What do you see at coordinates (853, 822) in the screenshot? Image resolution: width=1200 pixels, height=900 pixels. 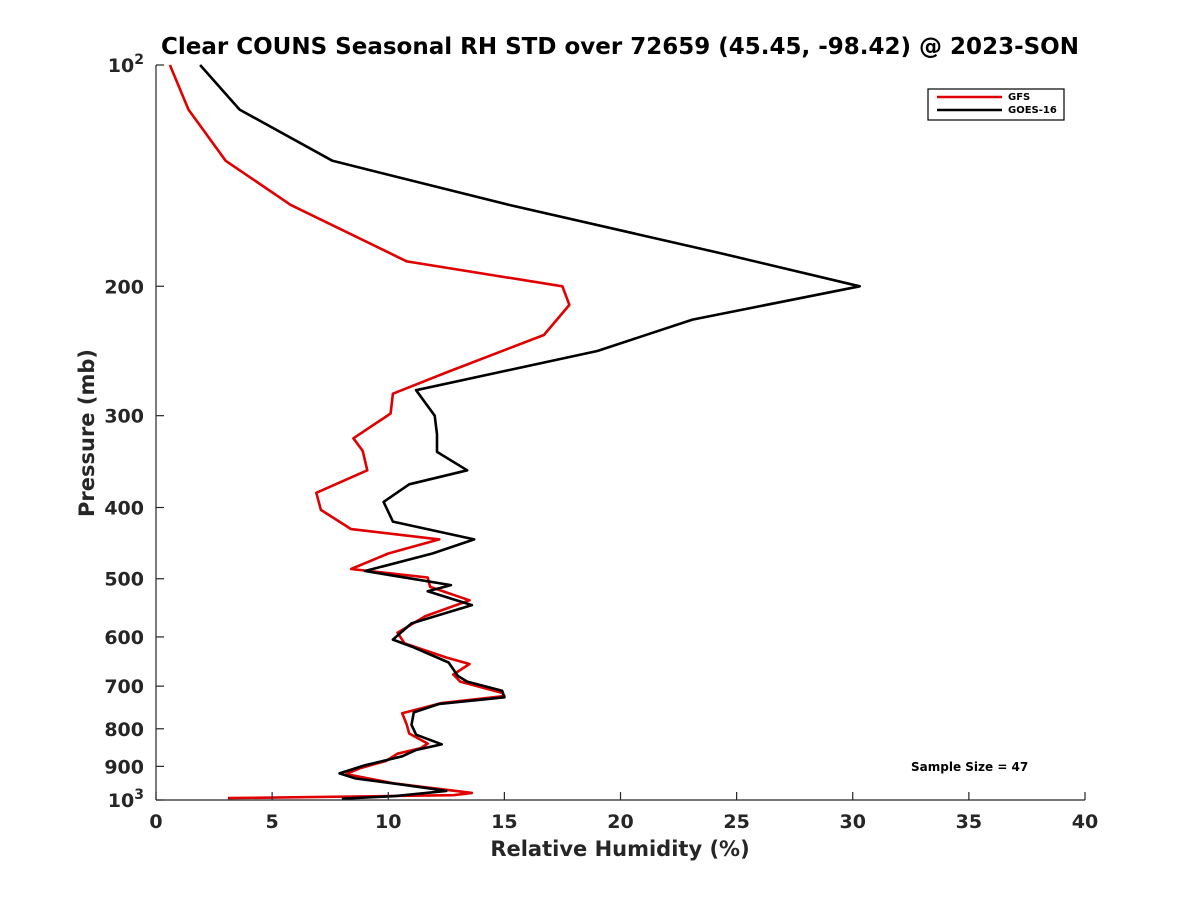 I see `x-tick-label: 30` at bounding box center [853, 822].